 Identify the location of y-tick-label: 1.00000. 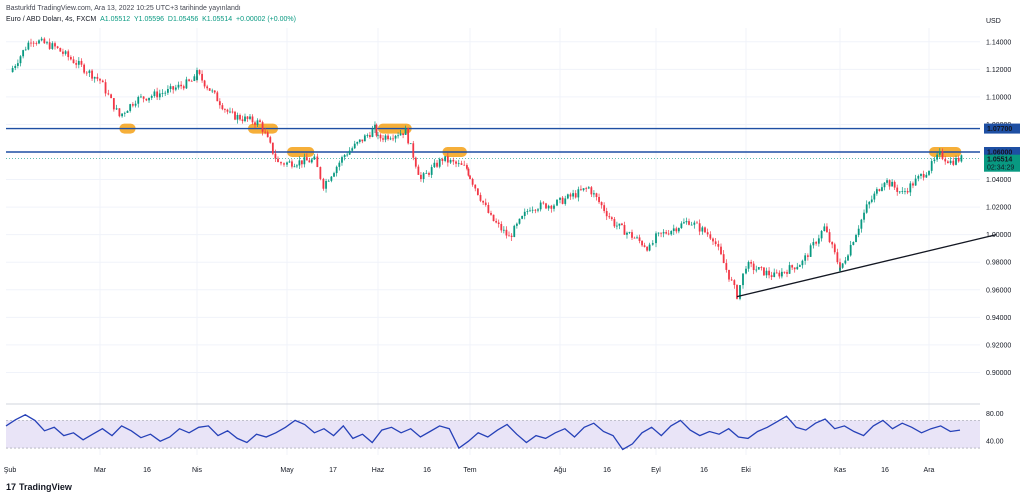
(998, 235).